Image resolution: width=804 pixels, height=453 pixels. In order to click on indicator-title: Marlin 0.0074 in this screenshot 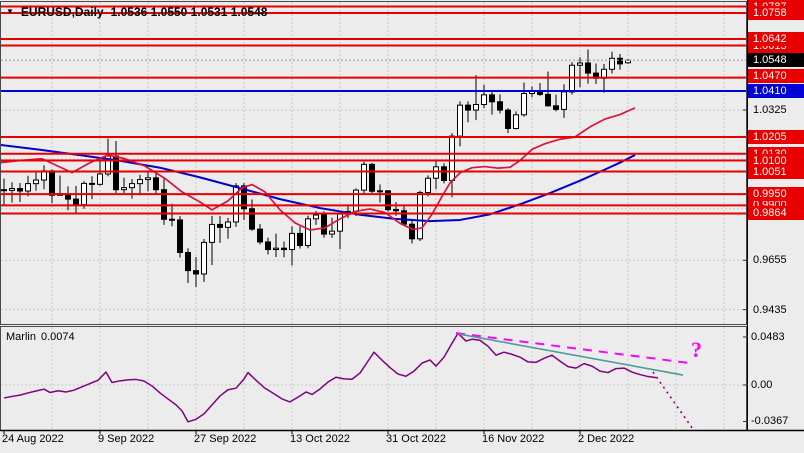, I will do `click(40, 337)`.